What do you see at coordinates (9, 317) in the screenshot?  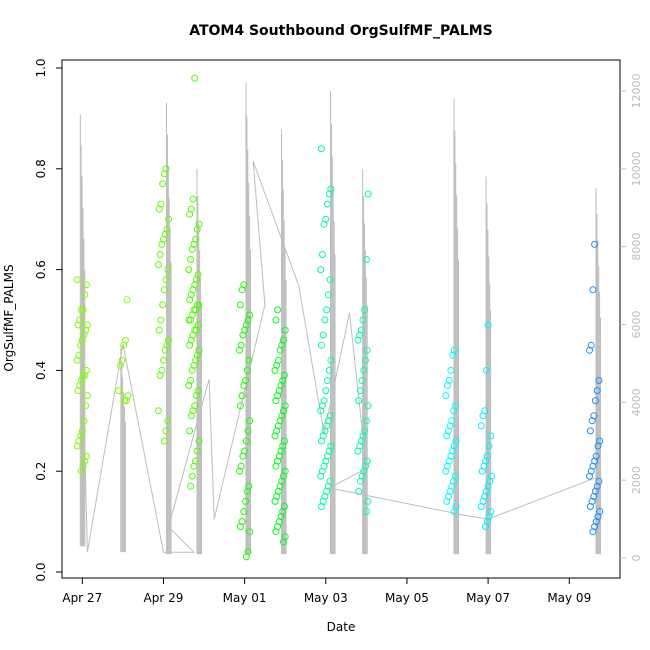 I see `y-axis-label: OrgSulfMF_PALMS` at bounding box center [9, 317].